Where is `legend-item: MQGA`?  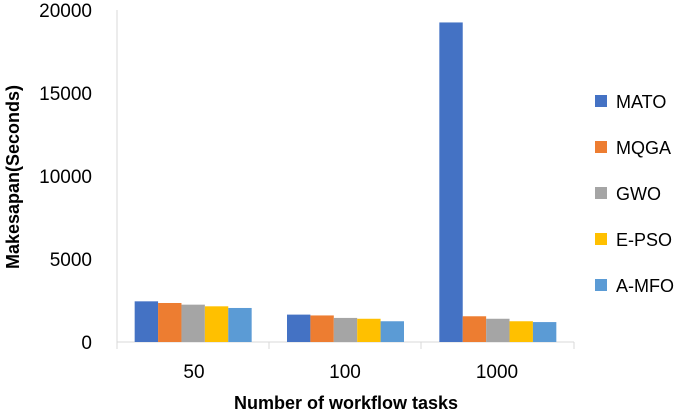 legend-item: MQGA is located at coordinates (633, 148).